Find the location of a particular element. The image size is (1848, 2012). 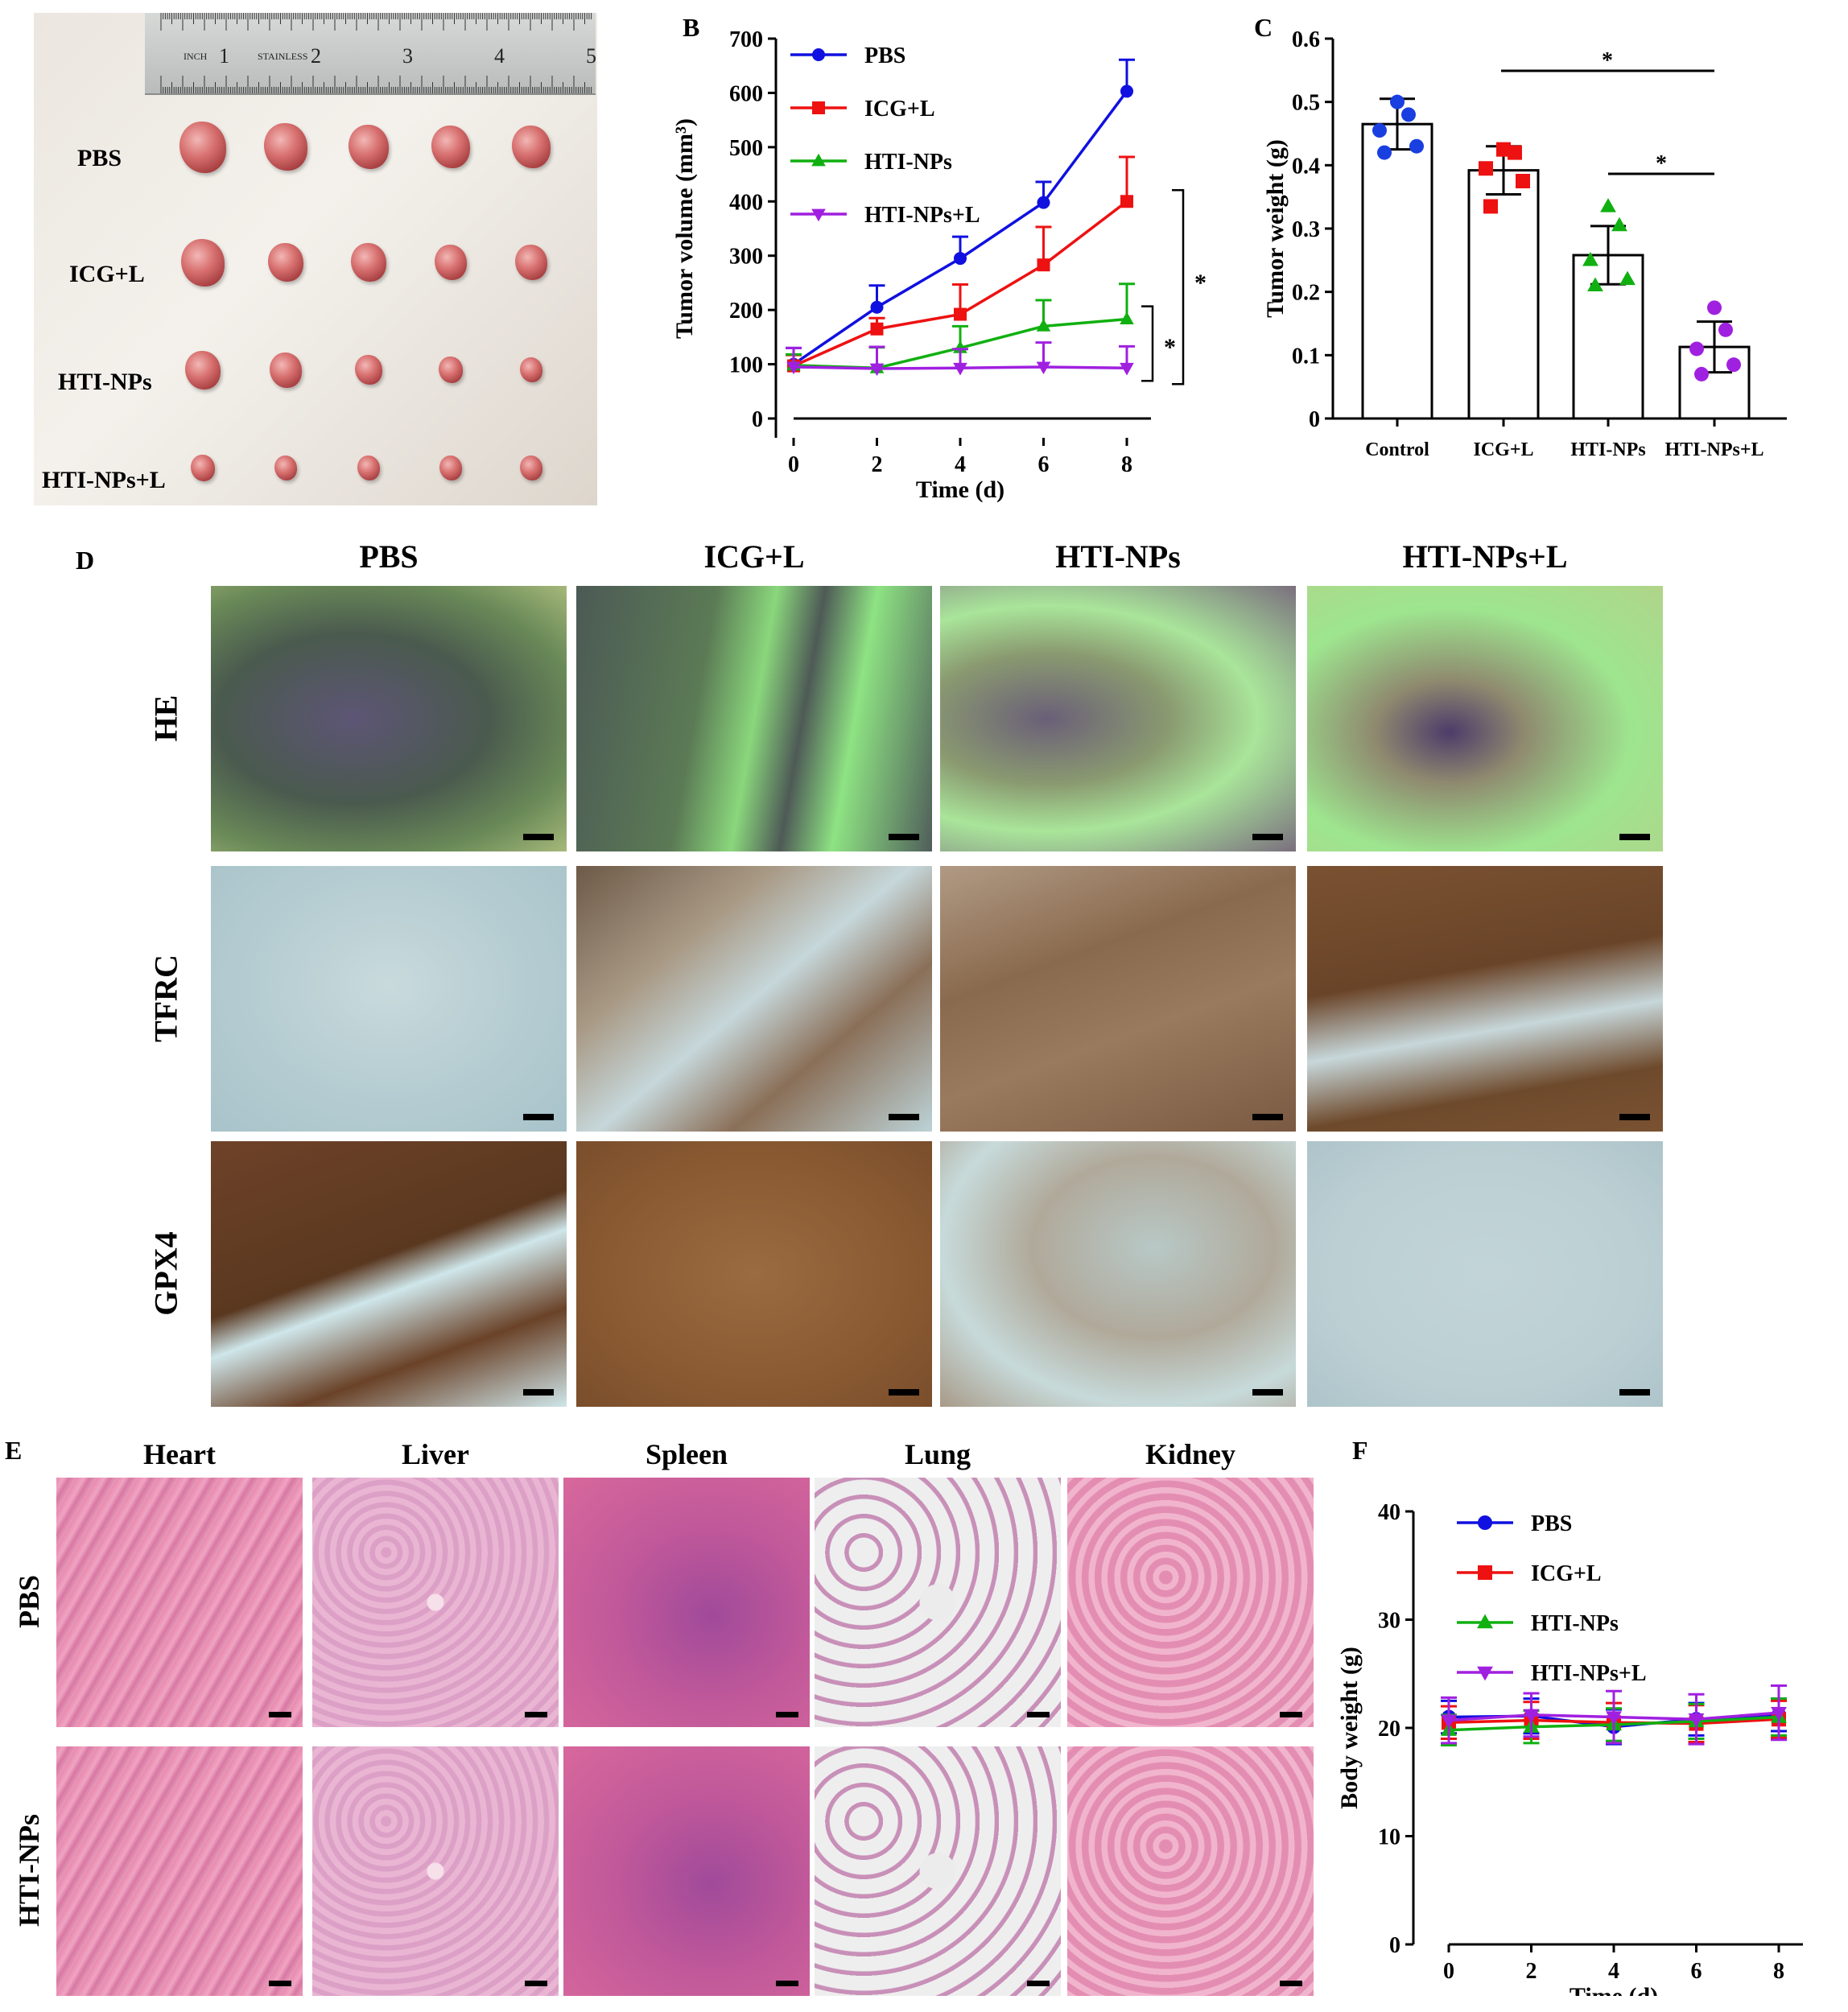

x-tick-label: Control is located at coordinates (1397, 449).